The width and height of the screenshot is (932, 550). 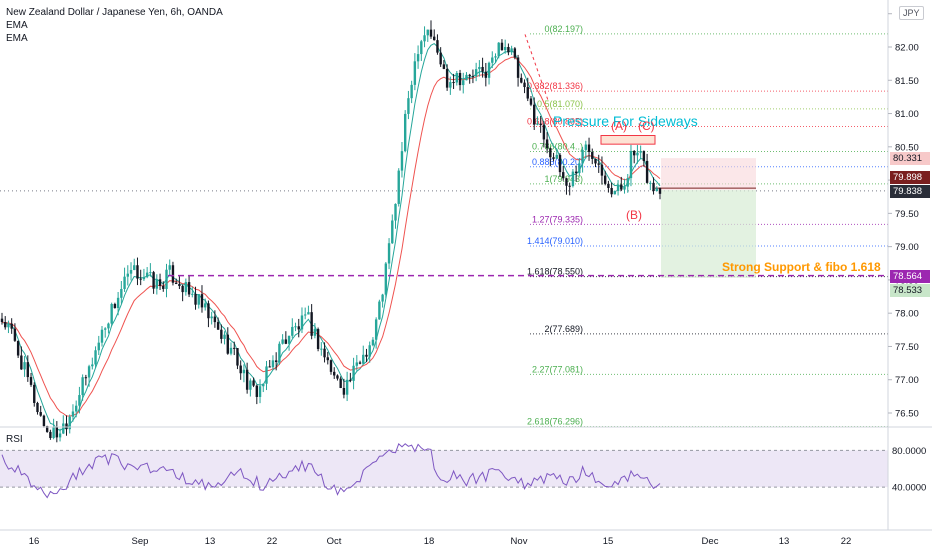 I want to click on rsi-label: RSI, so click(x=14, y=439).